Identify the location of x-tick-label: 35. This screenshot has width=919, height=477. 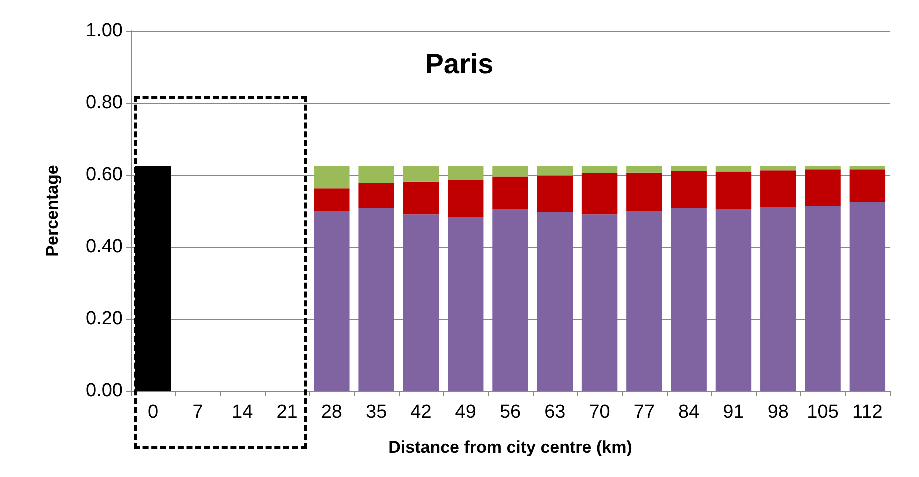
(377, 412).